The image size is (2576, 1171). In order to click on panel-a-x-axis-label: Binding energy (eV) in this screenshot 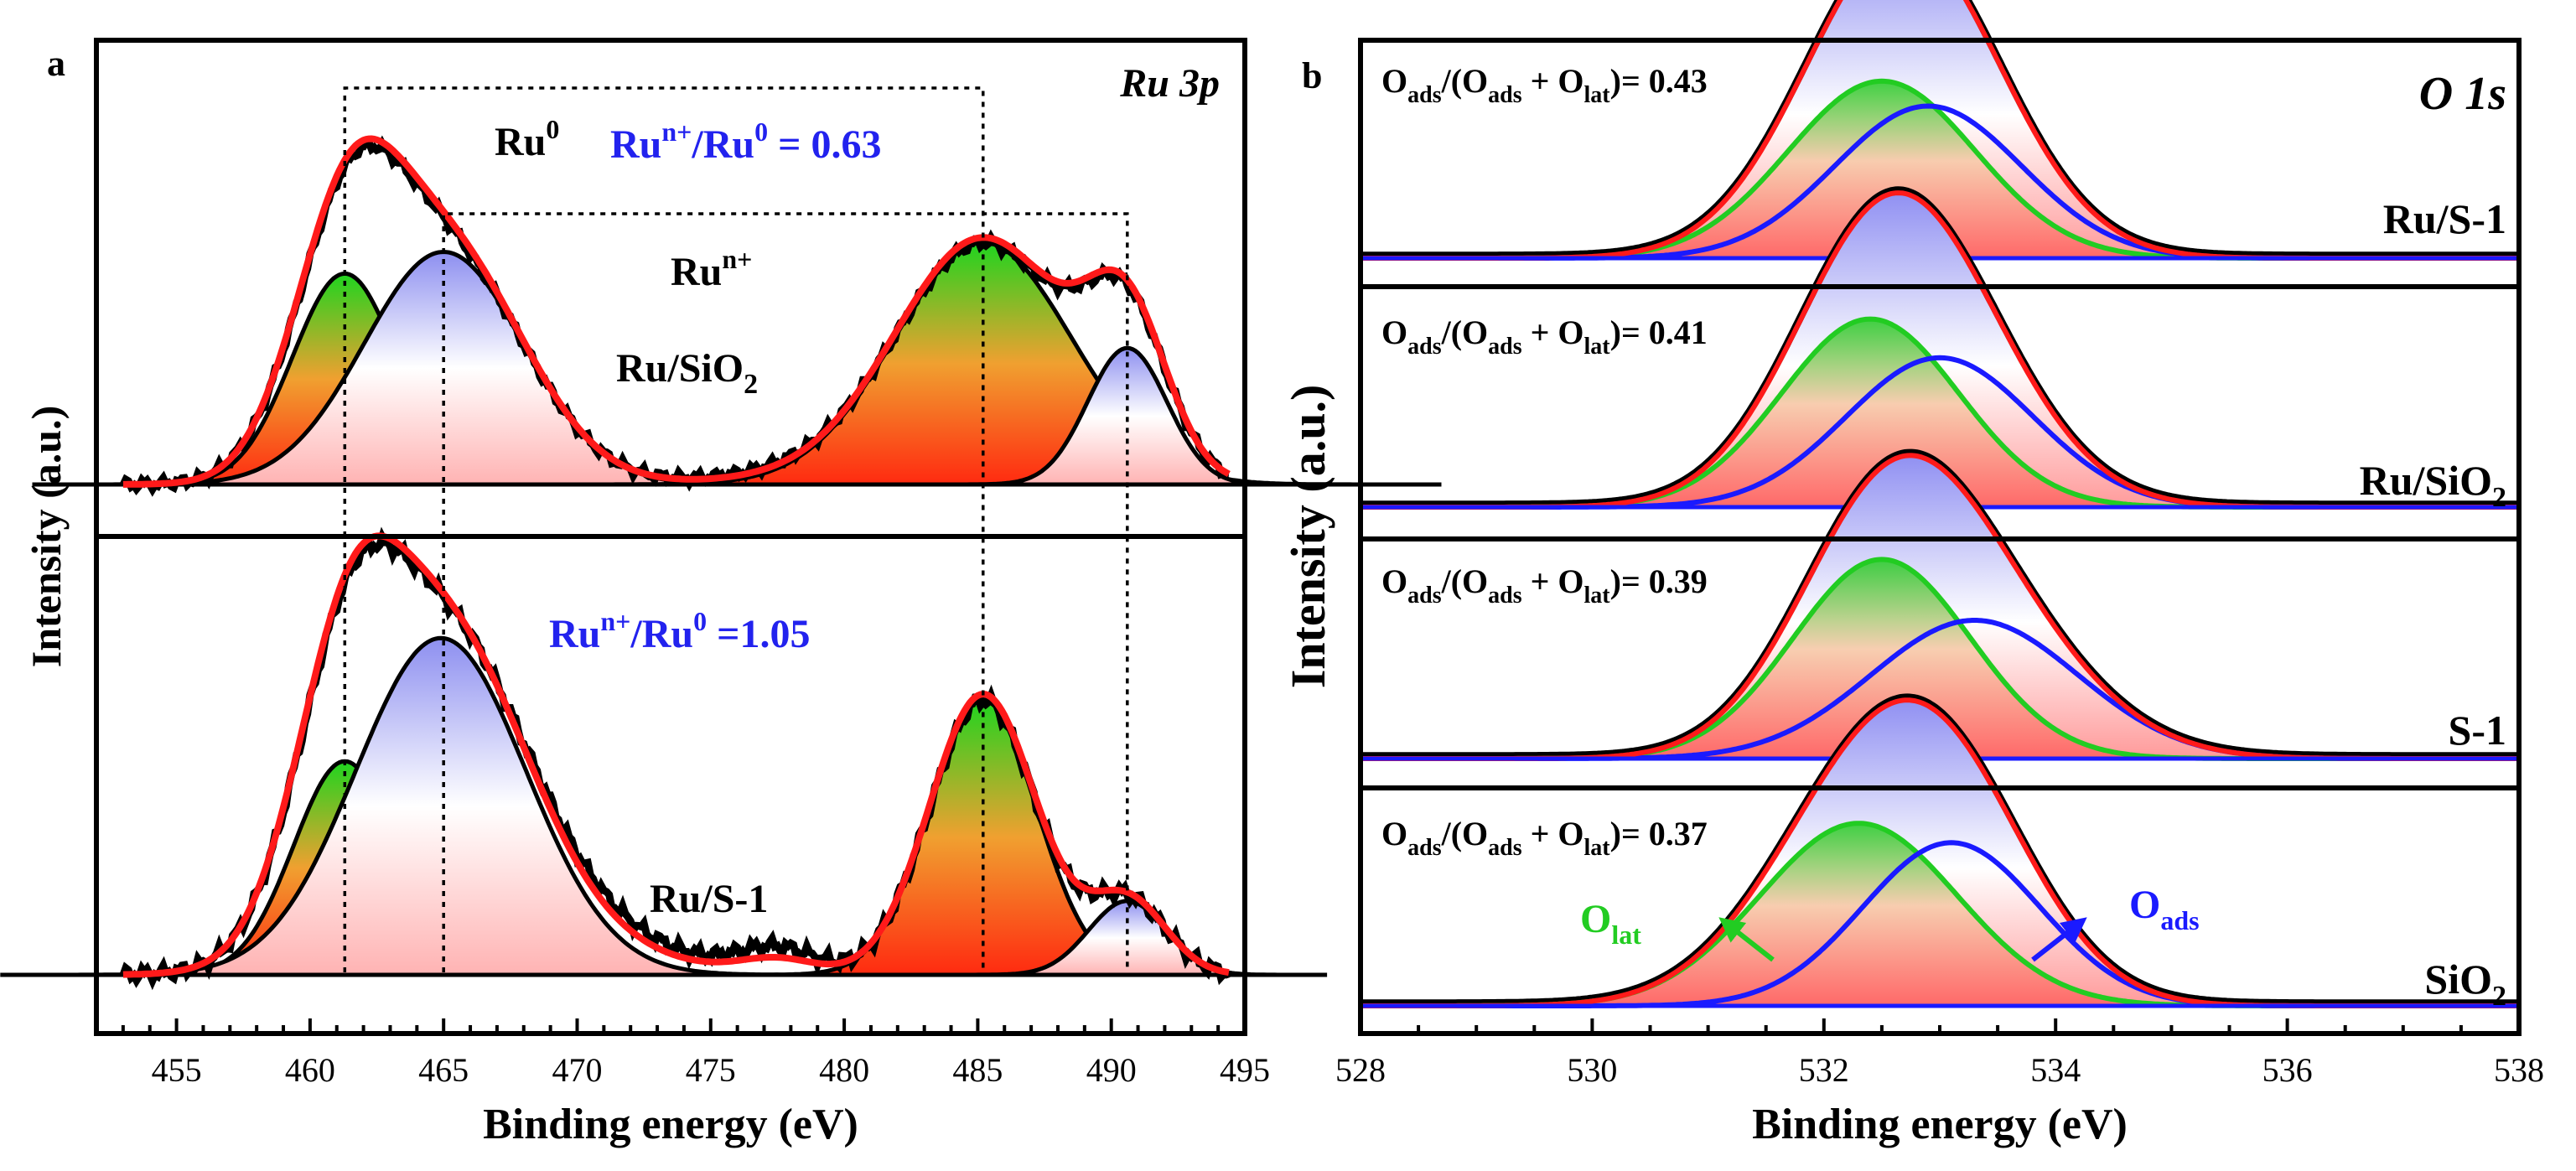, I will do `click(670, 1124)`.